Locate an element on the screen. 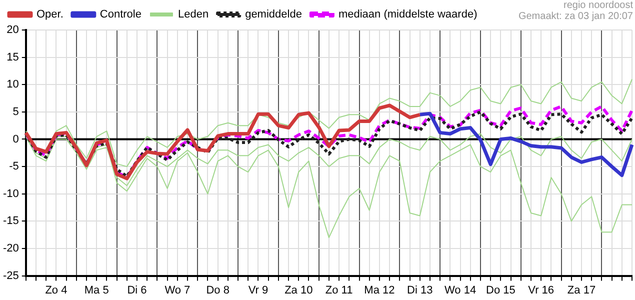 Image resolution: width=635 pixels, height=300 pixels. x-tick-label: Do 8 is located at coordinates (218, 290).